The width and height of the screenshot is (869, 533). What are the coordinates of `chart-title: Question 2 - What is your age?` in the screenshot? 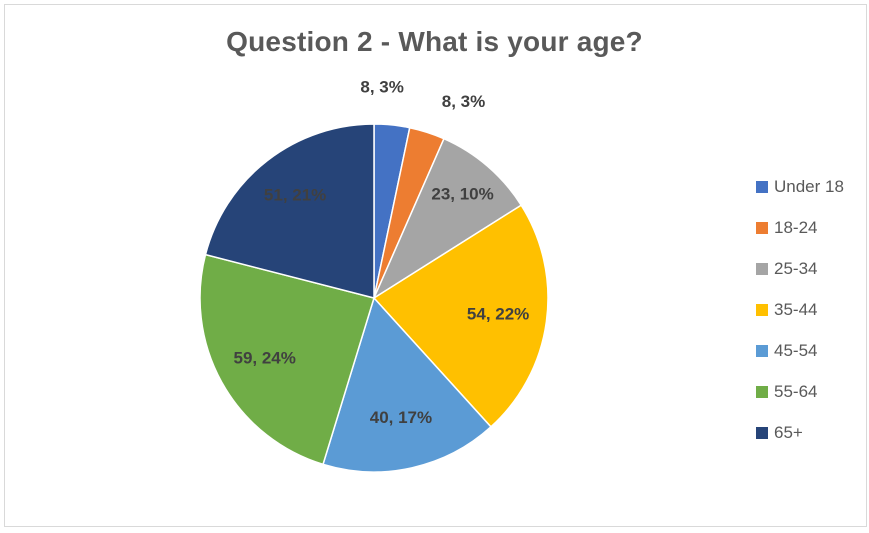 It's located at (434, 41).